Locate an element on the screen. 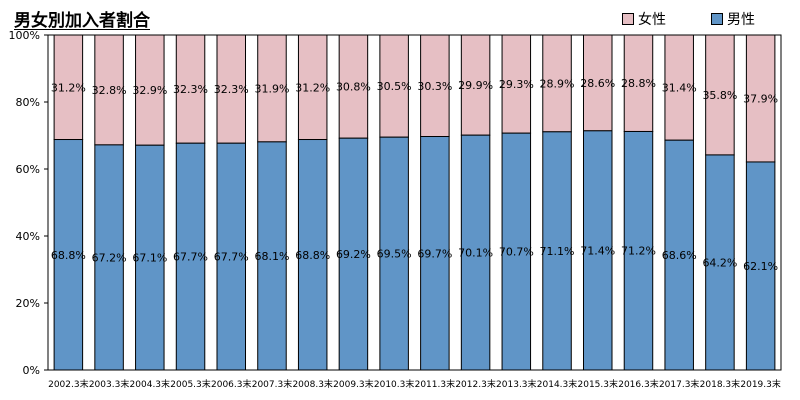 This screenshot has height=400, width=800. data-label-male: 64.2% is located at coordinates (719, 262).